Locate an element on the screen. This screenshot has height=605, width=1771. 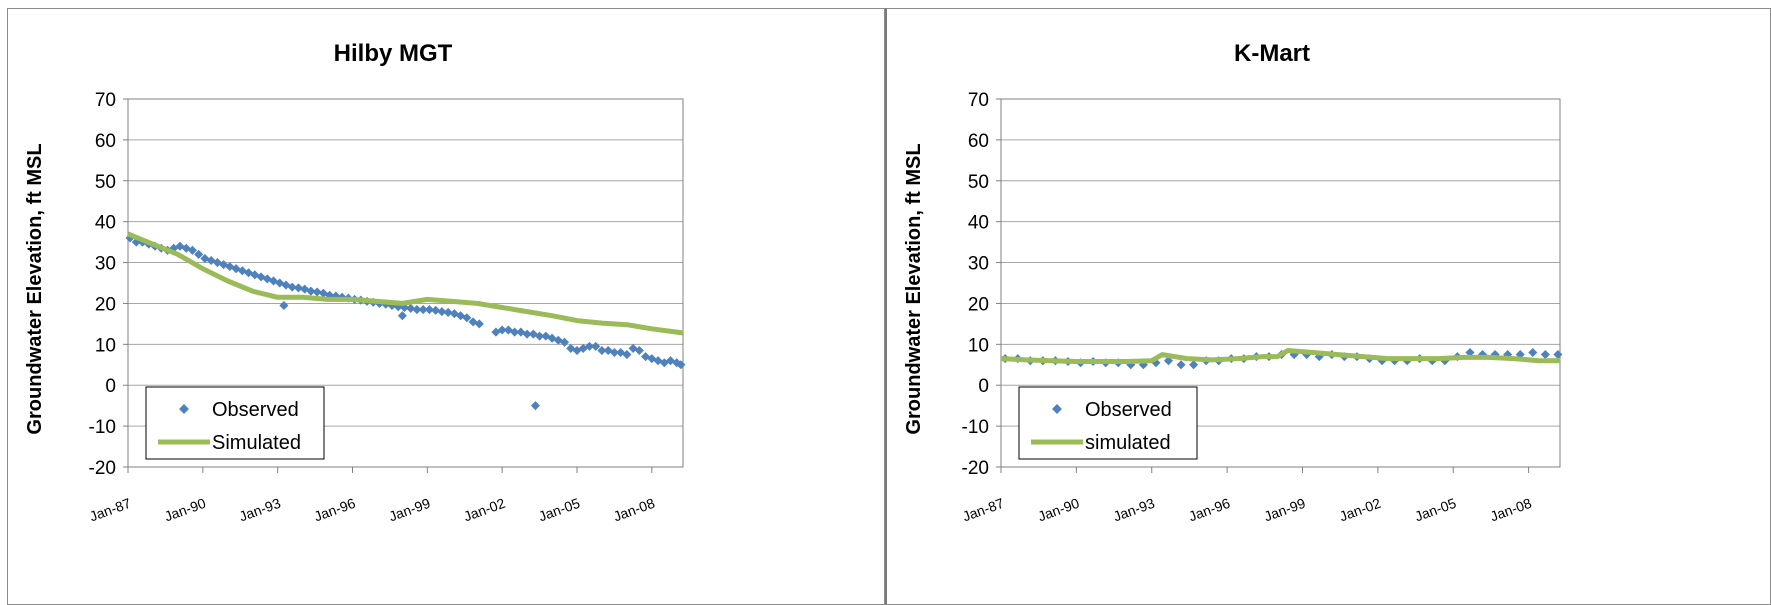
chart-title: Hilby MGT is located at coordinates (393, 53).